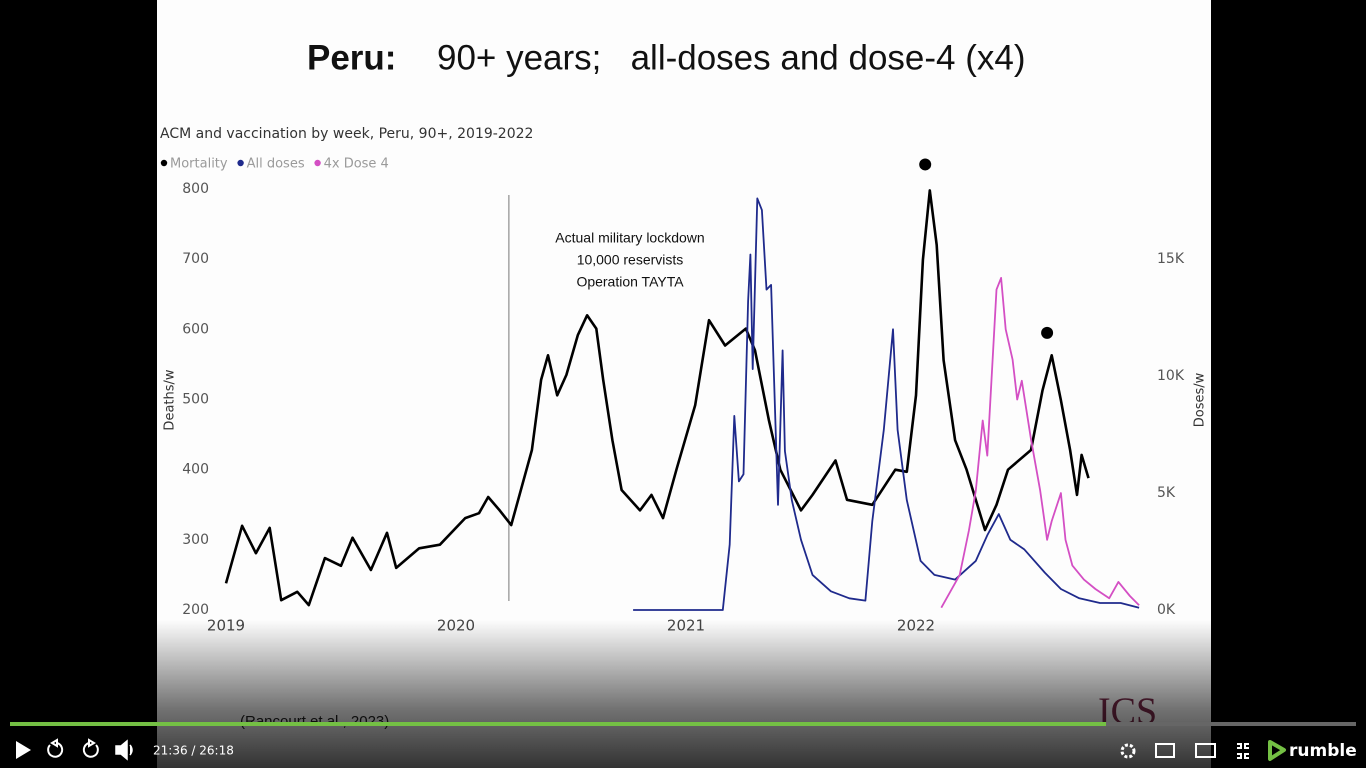 Image resolution: width=1366 pixels, height=768 pixels. What do you see at coordinates (195, 470) in the screenshot?
I see `y-tick-label: 400` at bounding box center [195, 470].